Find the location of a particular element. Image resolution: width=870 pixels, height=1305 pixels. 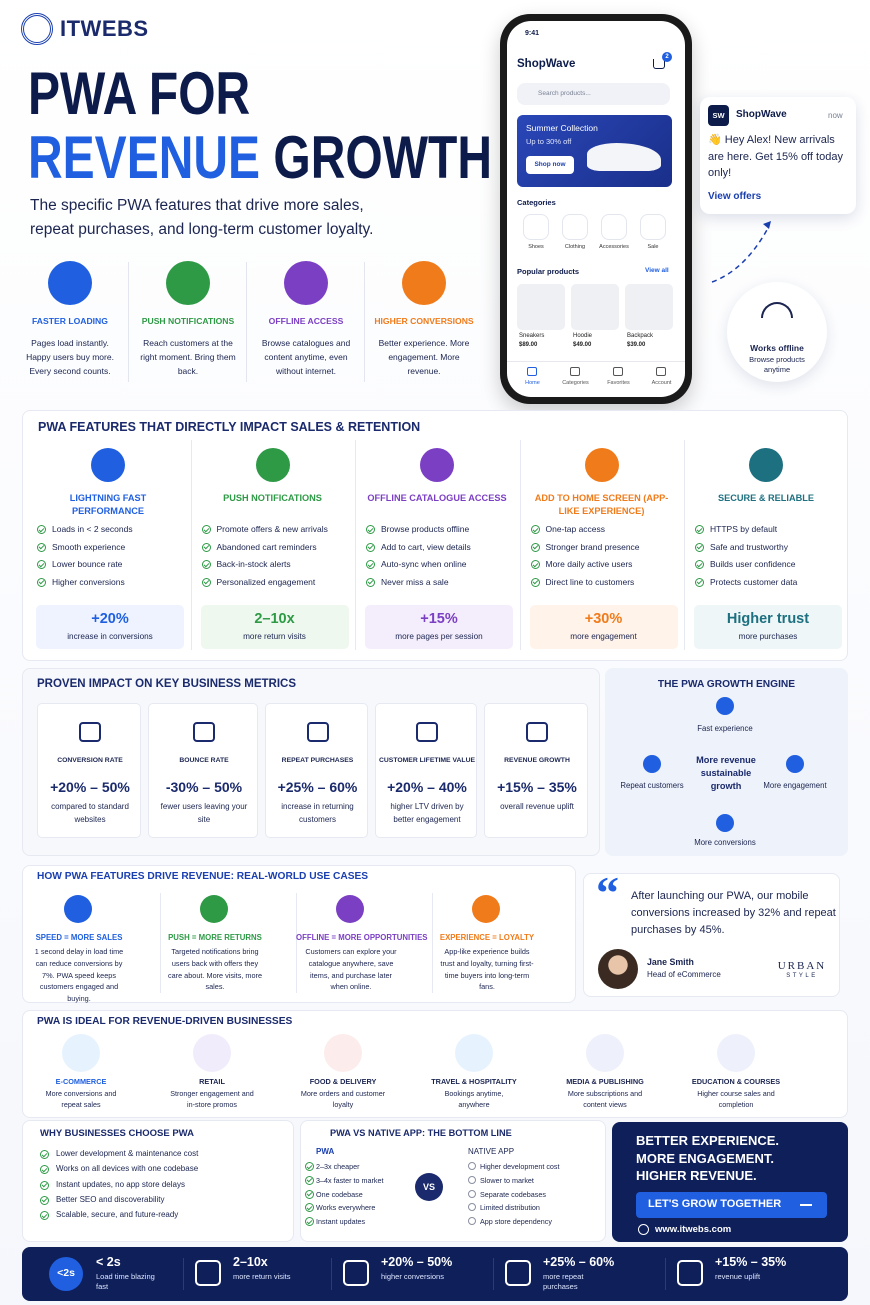

notification-app: ShopWave is located at coordinates (761, 114).